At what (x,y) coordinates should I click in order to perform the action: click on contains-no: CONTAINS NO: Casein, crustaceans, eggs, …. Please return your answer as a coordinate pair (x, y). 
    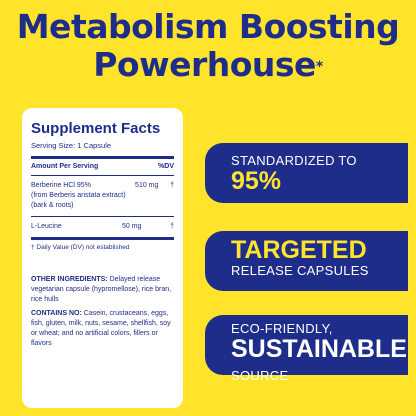
    Looking at the image, I should click on (102, 329).